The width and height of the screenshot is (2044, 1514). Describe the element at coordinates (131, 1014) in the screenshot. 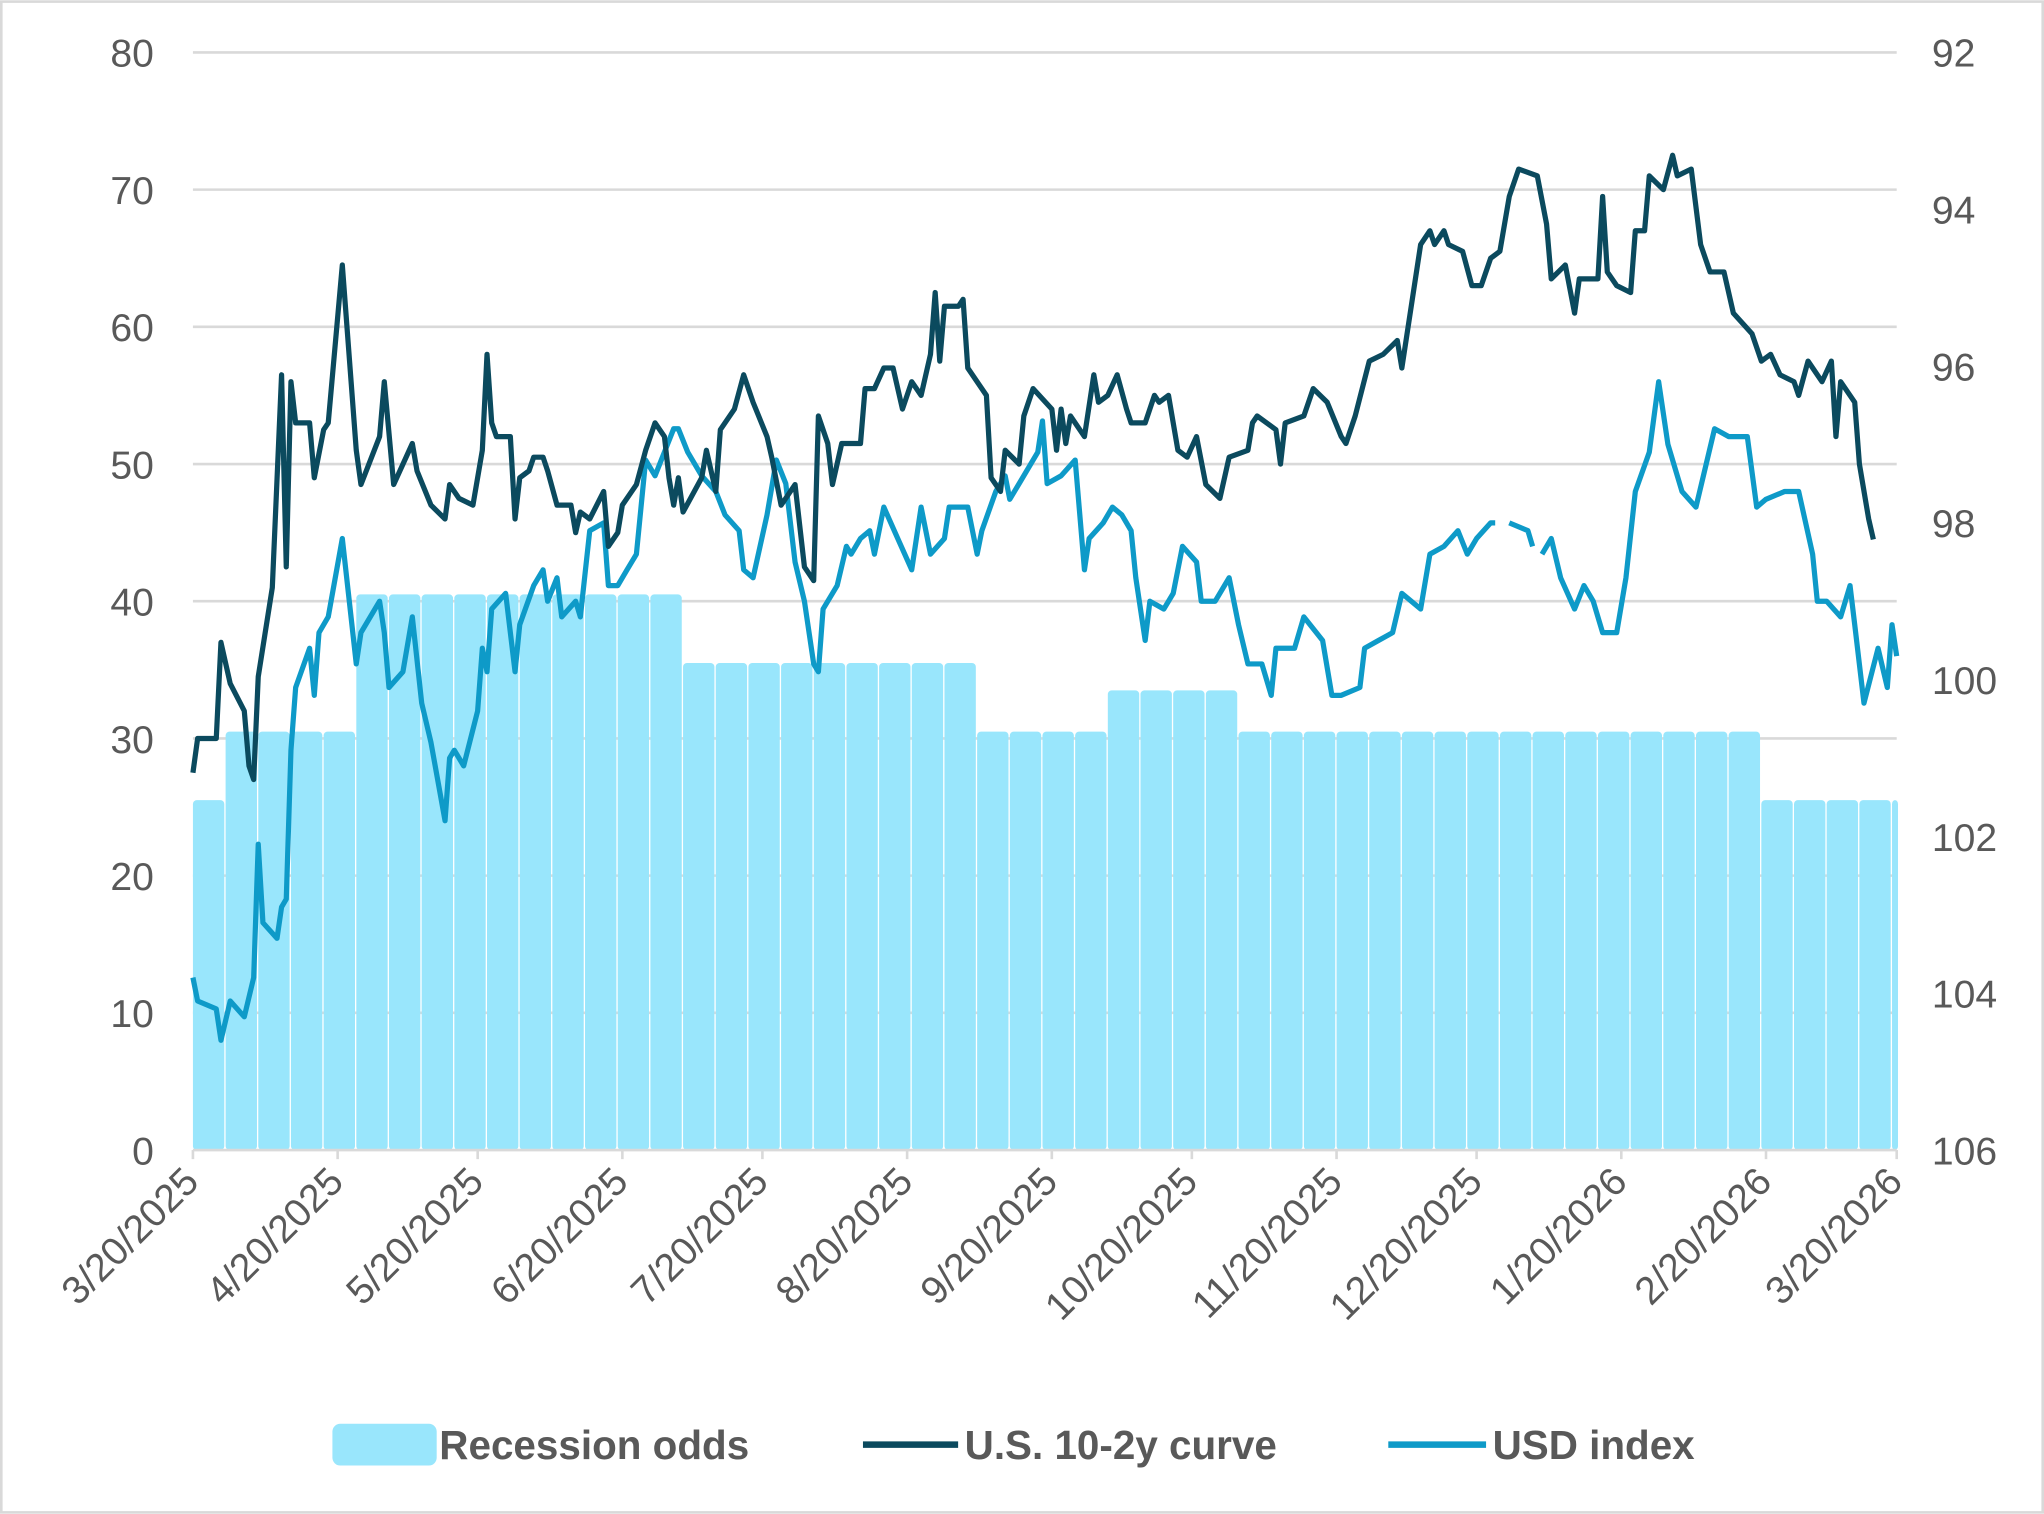

I see `y-left-tick-label: 10` at that location.